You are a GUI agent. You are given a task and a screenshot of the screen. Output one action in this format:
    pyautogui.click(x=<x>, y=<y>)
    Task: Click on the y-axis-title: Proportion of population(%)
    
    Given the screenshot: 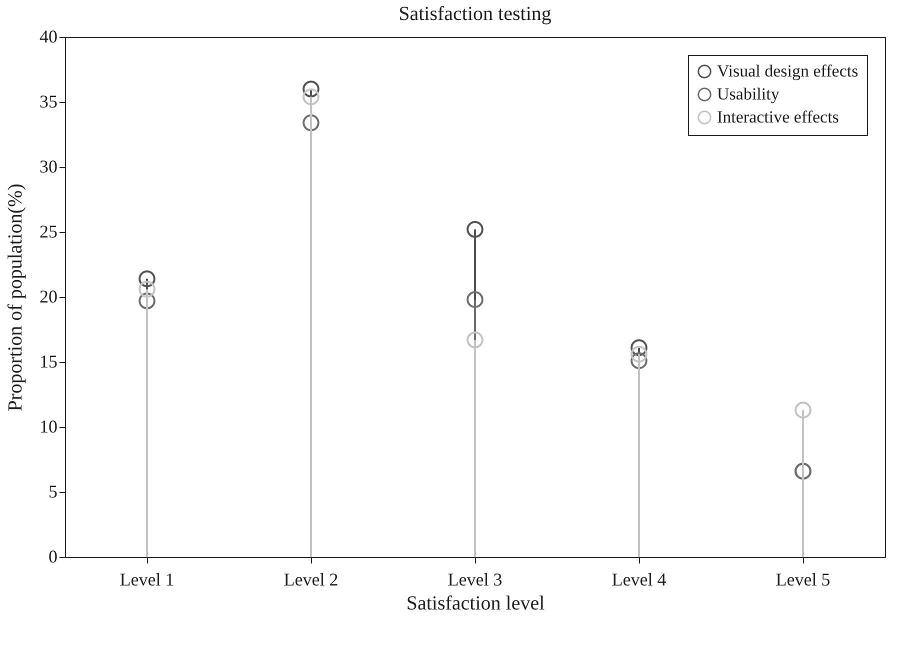 What is the action you would take?
    pyautogui.click(x=15, y=298)
    